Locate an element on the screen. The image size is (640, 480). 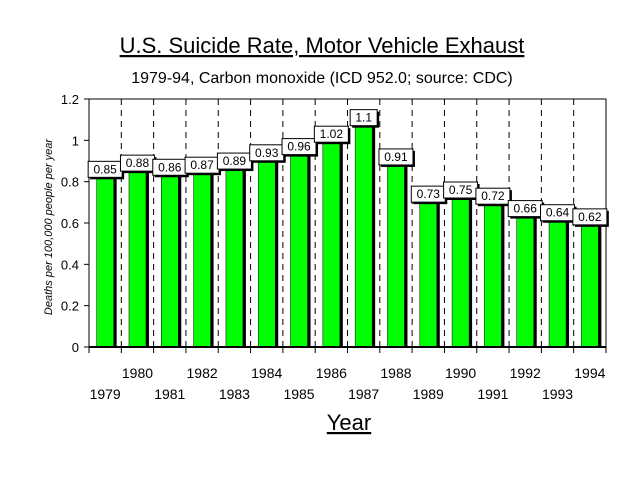
x-tick-label: 1994 is located at coordinates (589, 373).